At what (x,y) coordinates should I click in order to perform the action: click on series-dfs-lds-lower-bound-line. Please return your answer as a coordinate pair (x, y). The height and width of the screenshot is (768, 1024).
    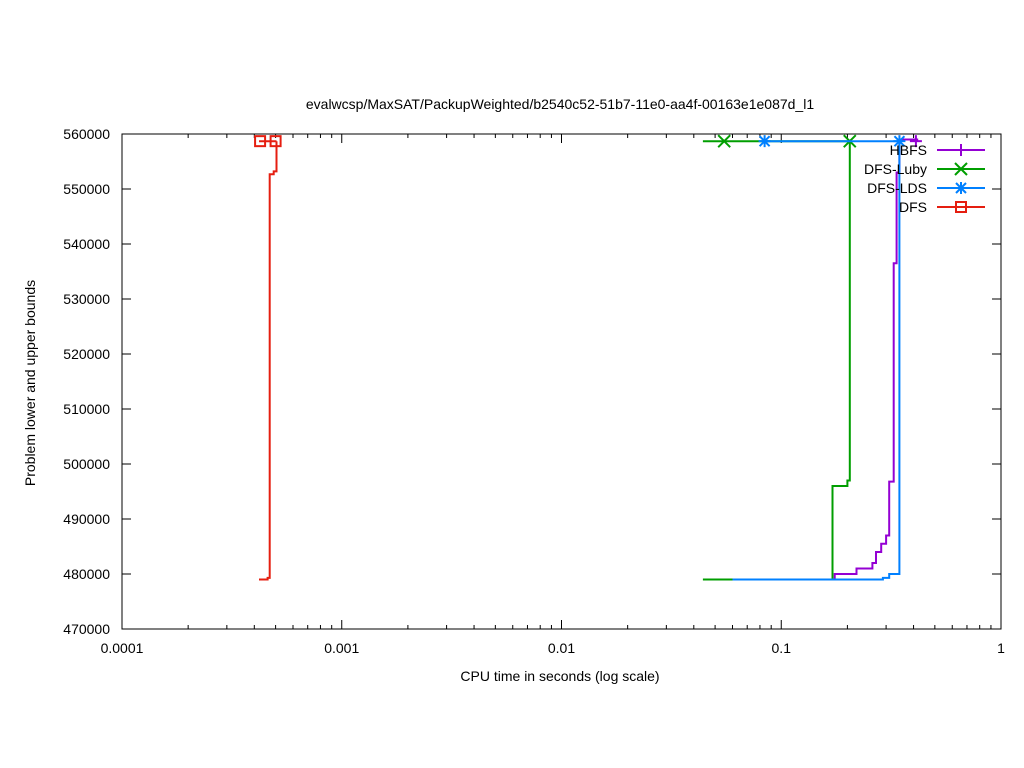
    Looking at the image, I should click on (816, 361).